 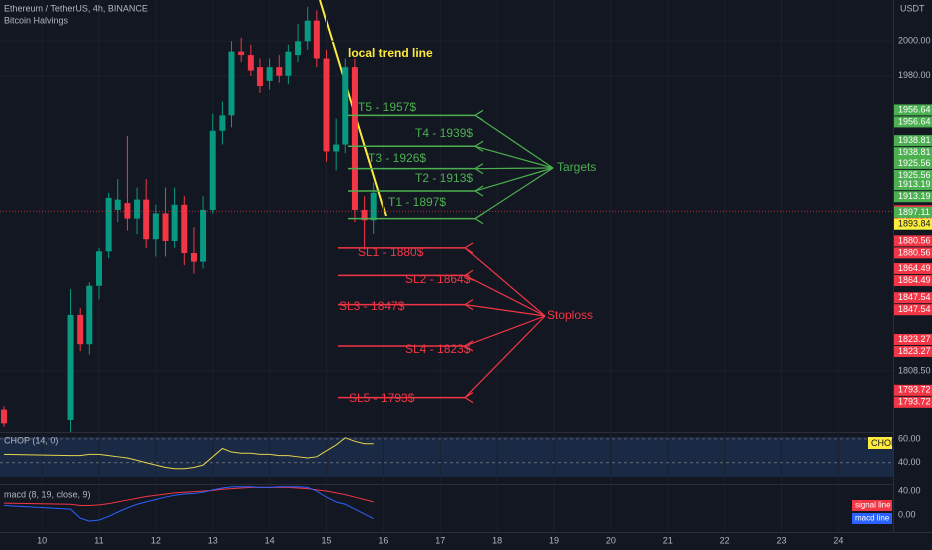 I want to click on price-tag-label: 1897.11, so click(x=914, y=212).